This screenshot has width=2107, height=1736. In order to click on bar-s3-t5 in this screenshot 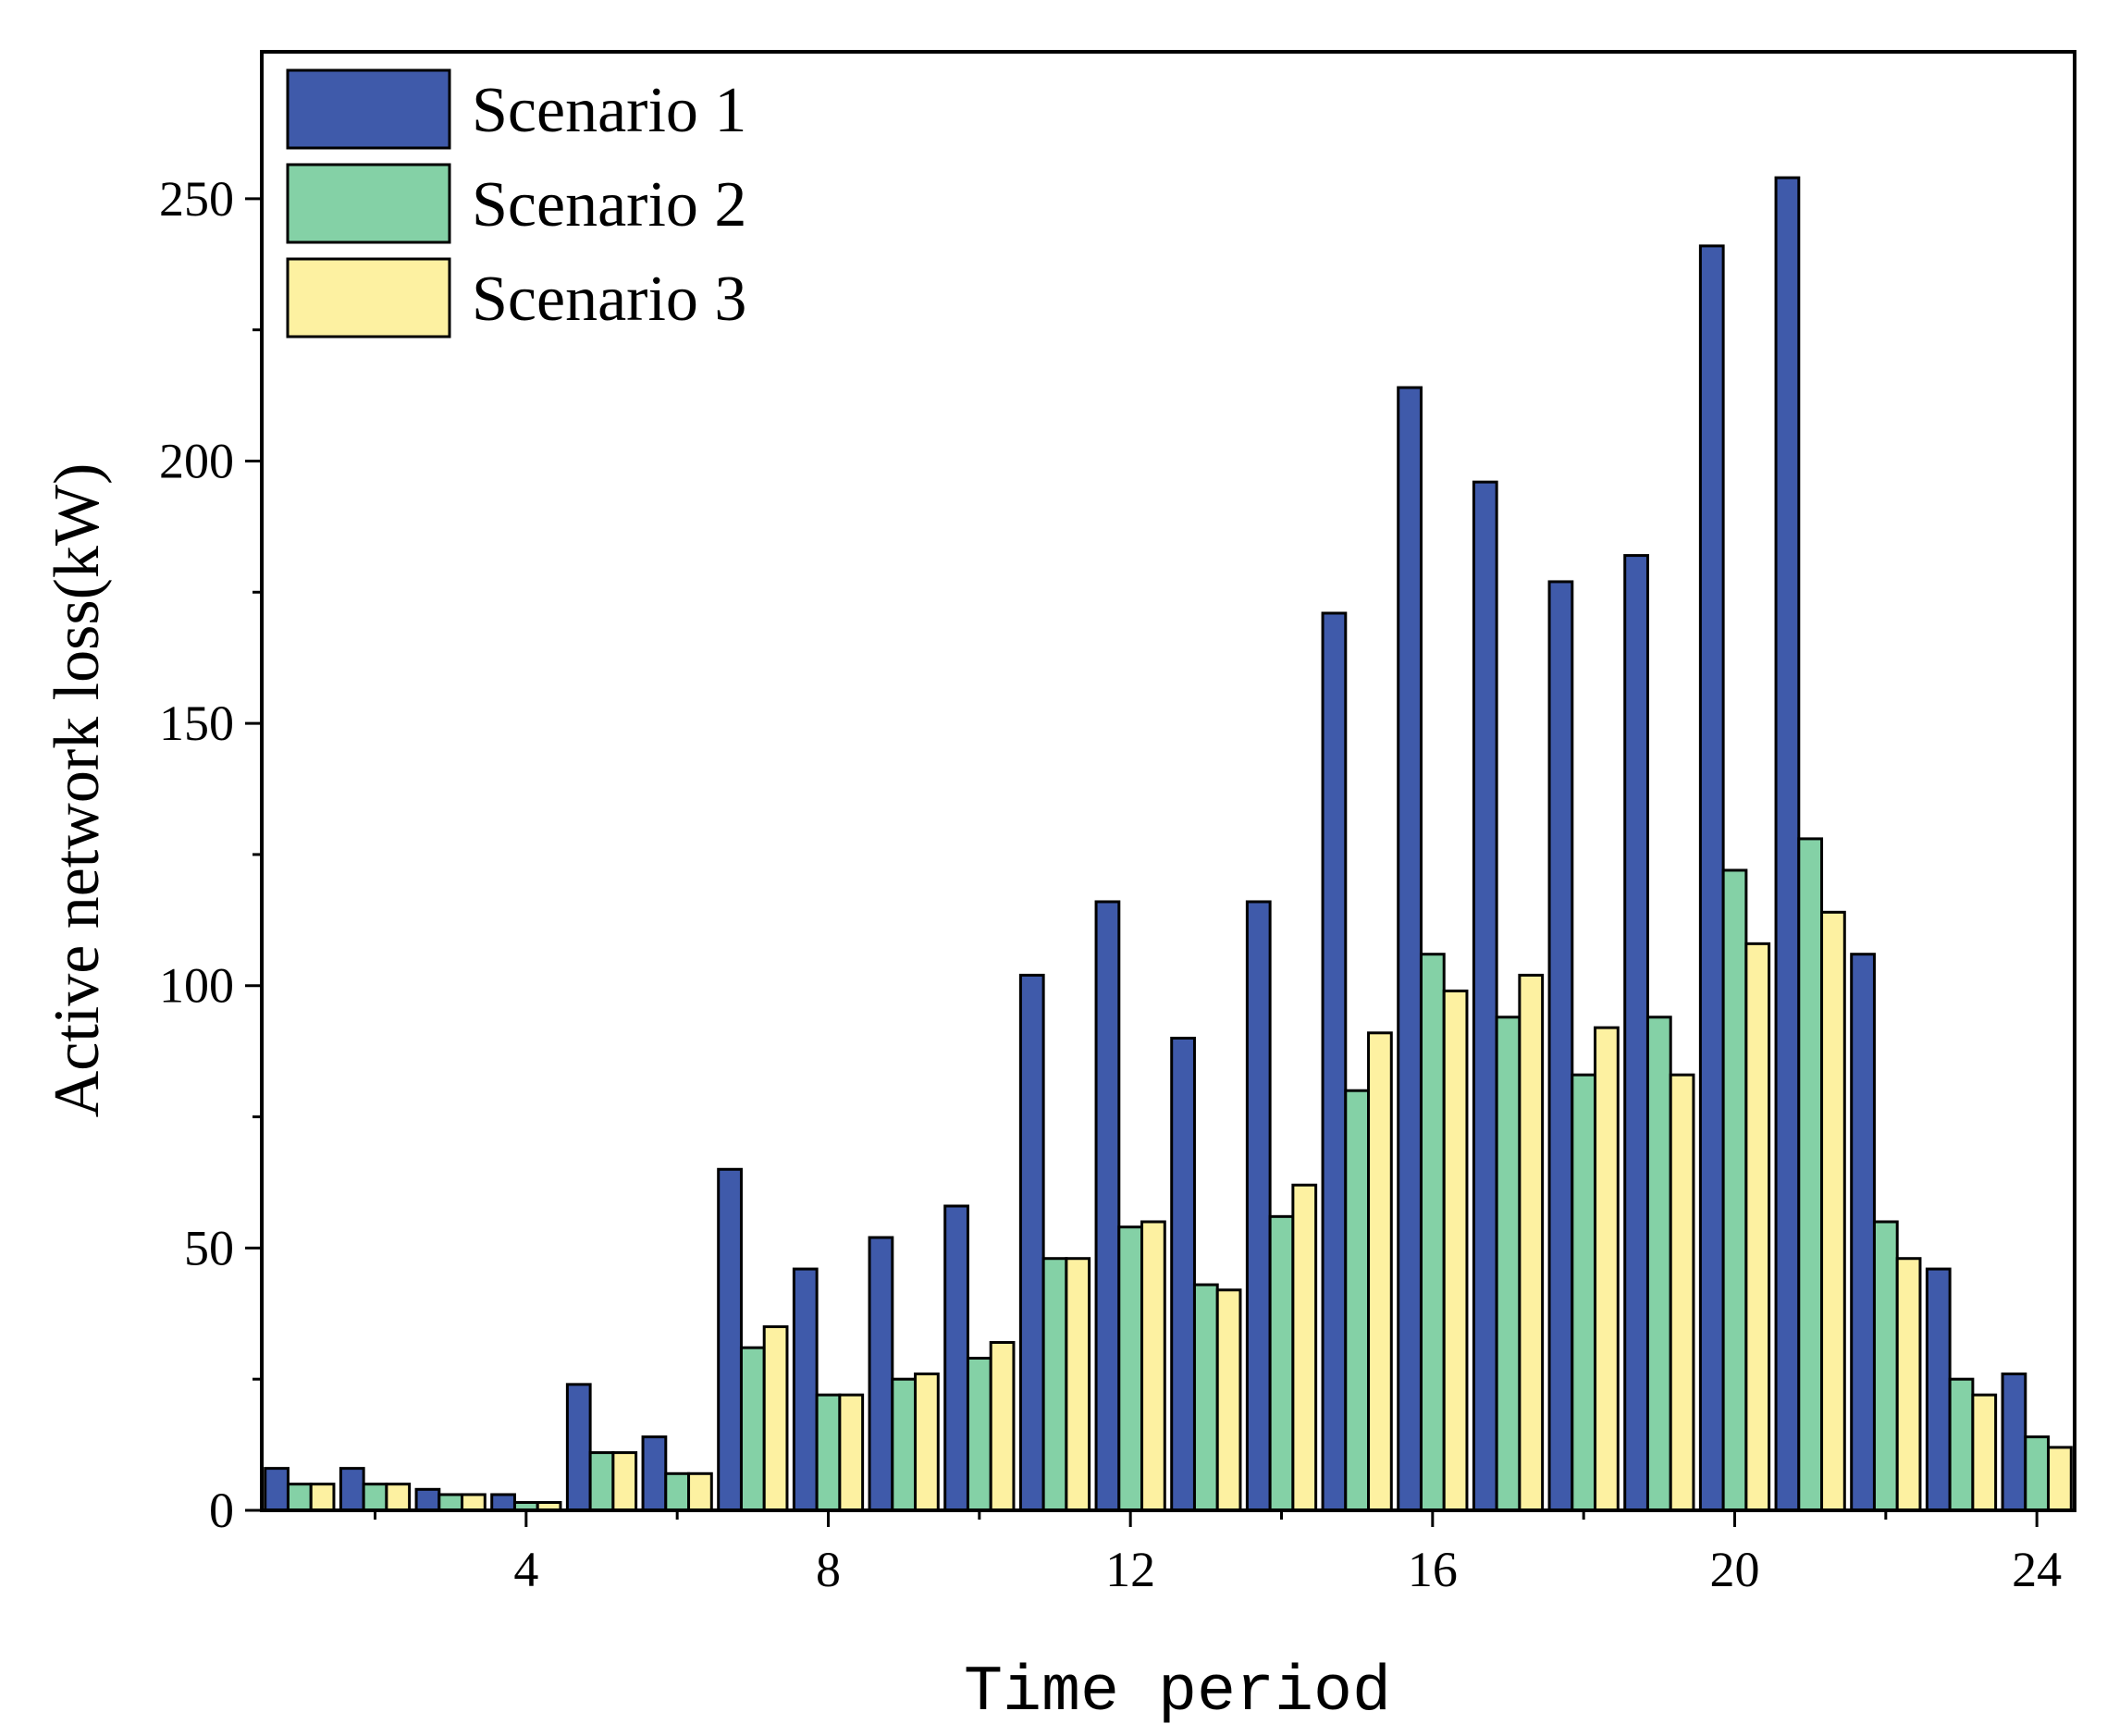, I will do `click(624, 1481)`.